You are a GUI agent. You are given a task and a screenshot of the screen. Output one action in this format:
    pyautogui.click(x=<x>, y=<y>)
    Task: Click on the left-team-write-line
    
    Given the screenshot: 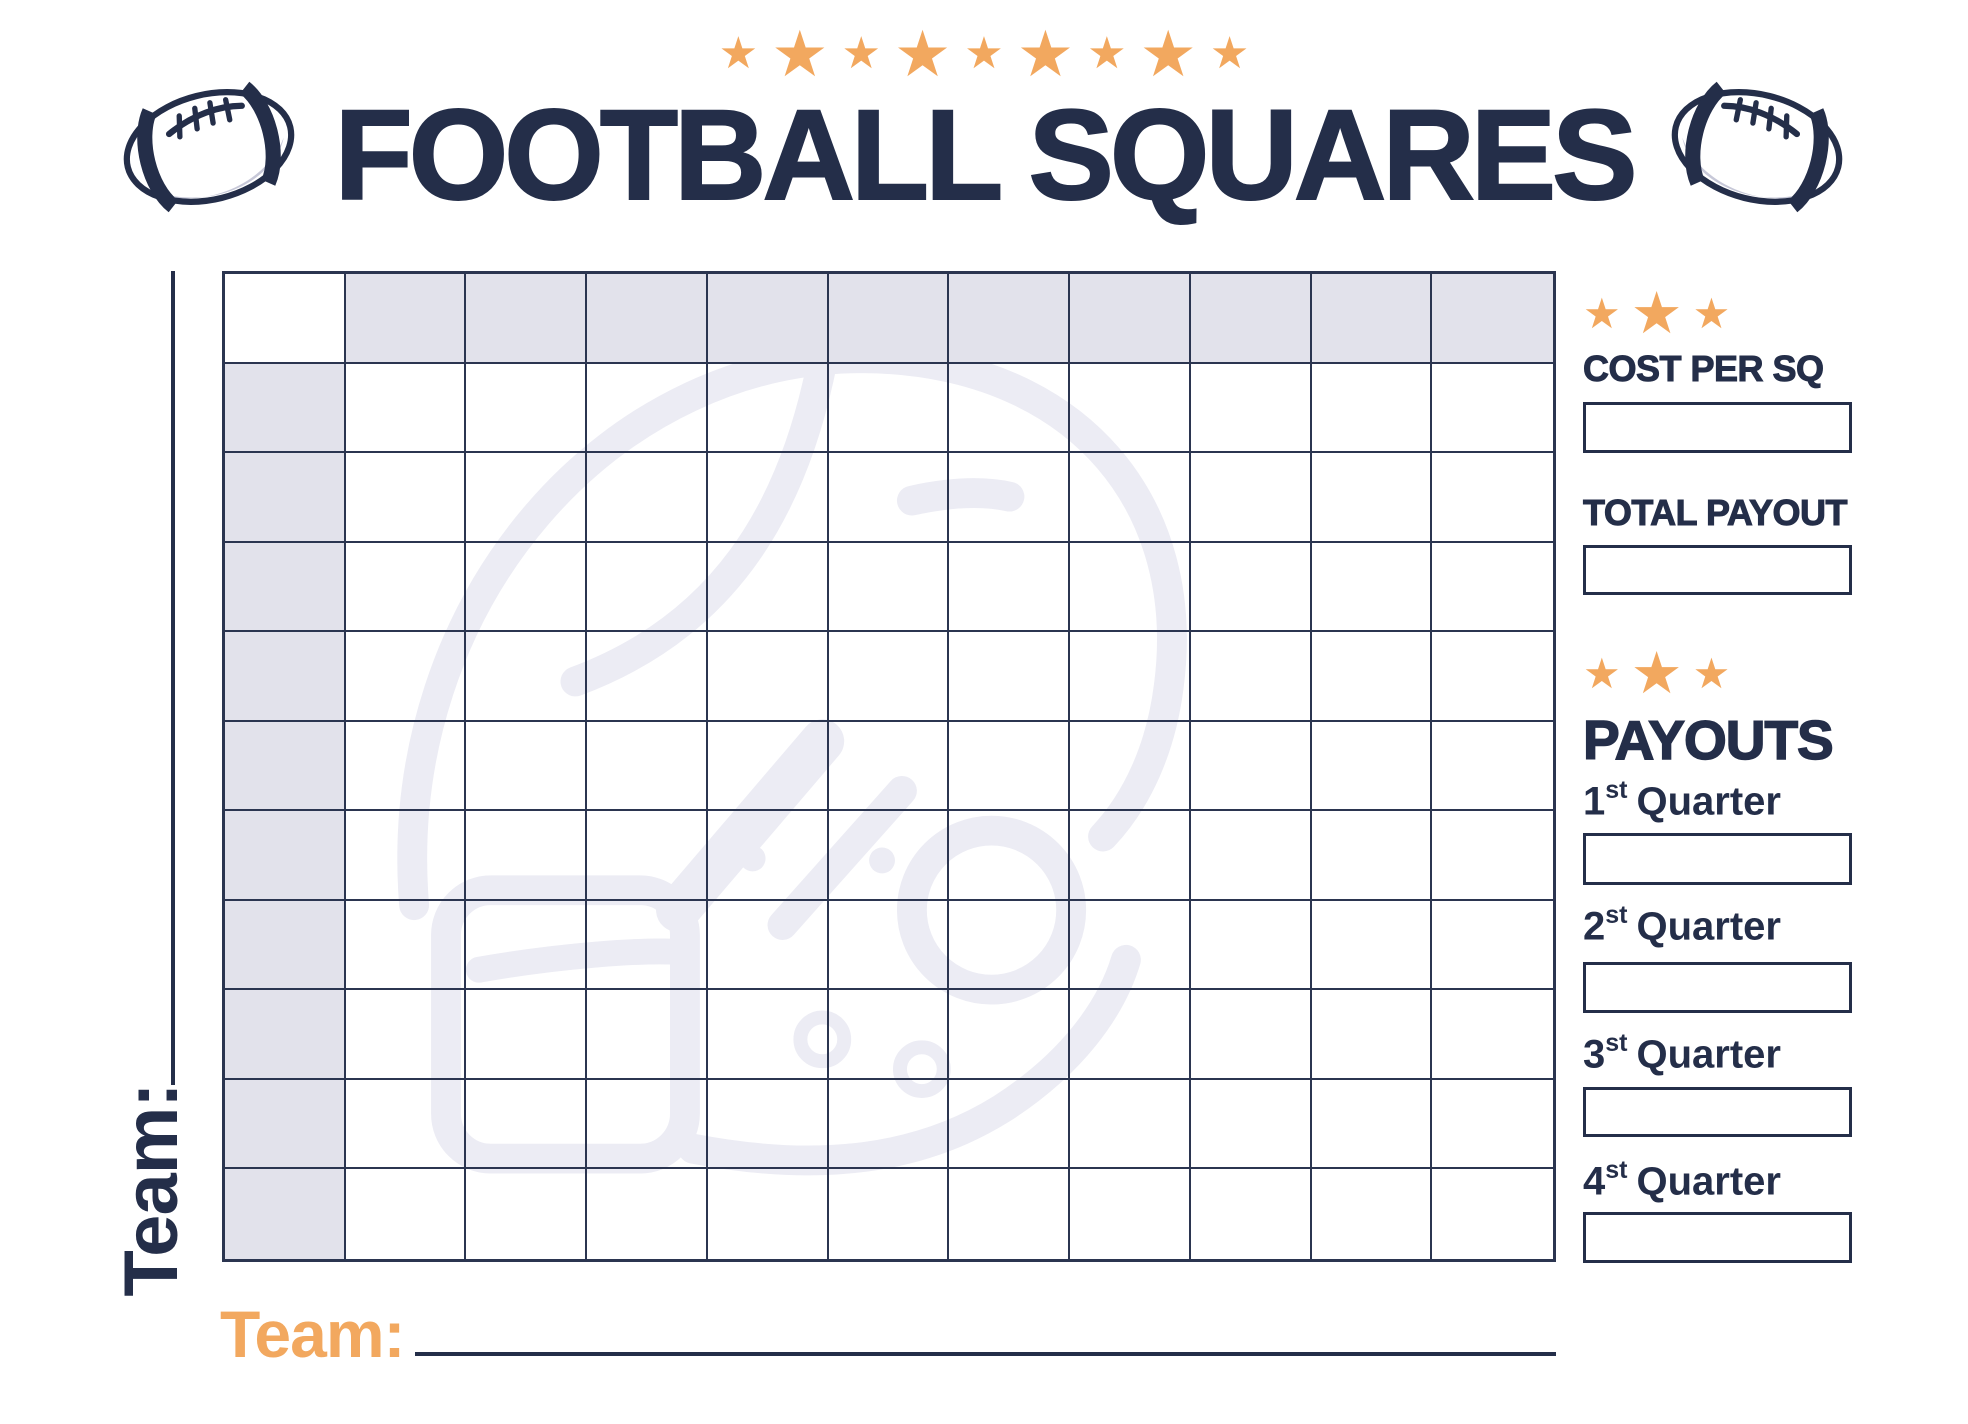 What is the action you would take?
    pyautogui.click(x=173, y=678)
    